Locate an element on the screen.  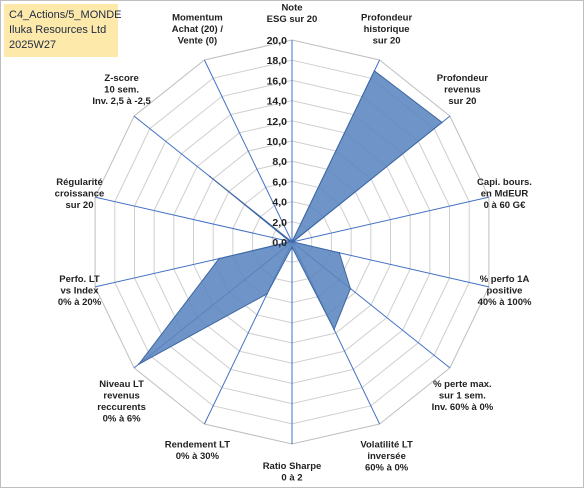
axis-label: Niveau LT revenus reccurents 0% à 6% is located at coordinates (121, 402).